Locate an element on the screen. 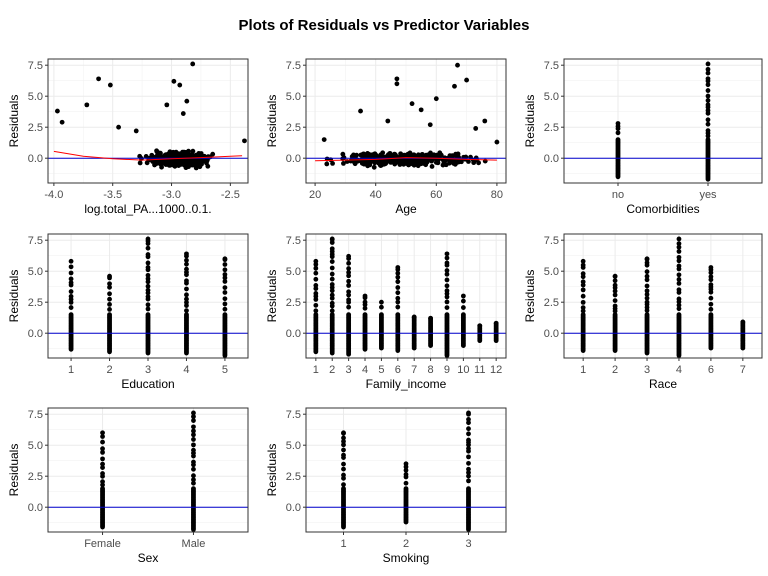 This screenshot has height=576, width=768. x-tick-label: 12 is located at coordinates (496, 370).